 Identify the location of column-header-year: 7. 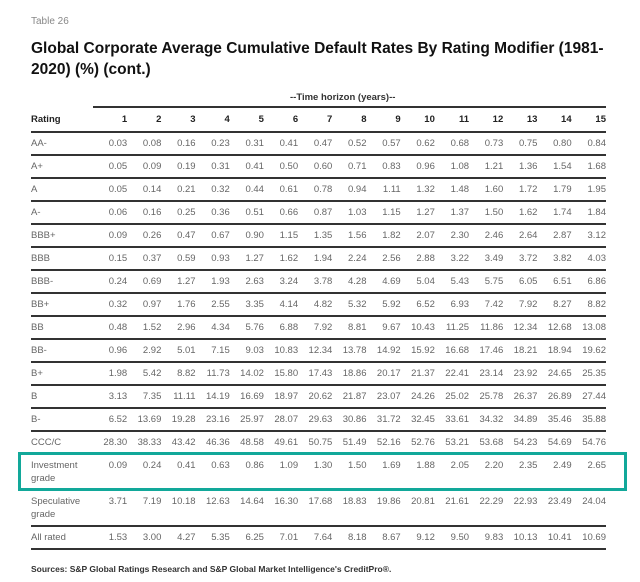
(315, 120).